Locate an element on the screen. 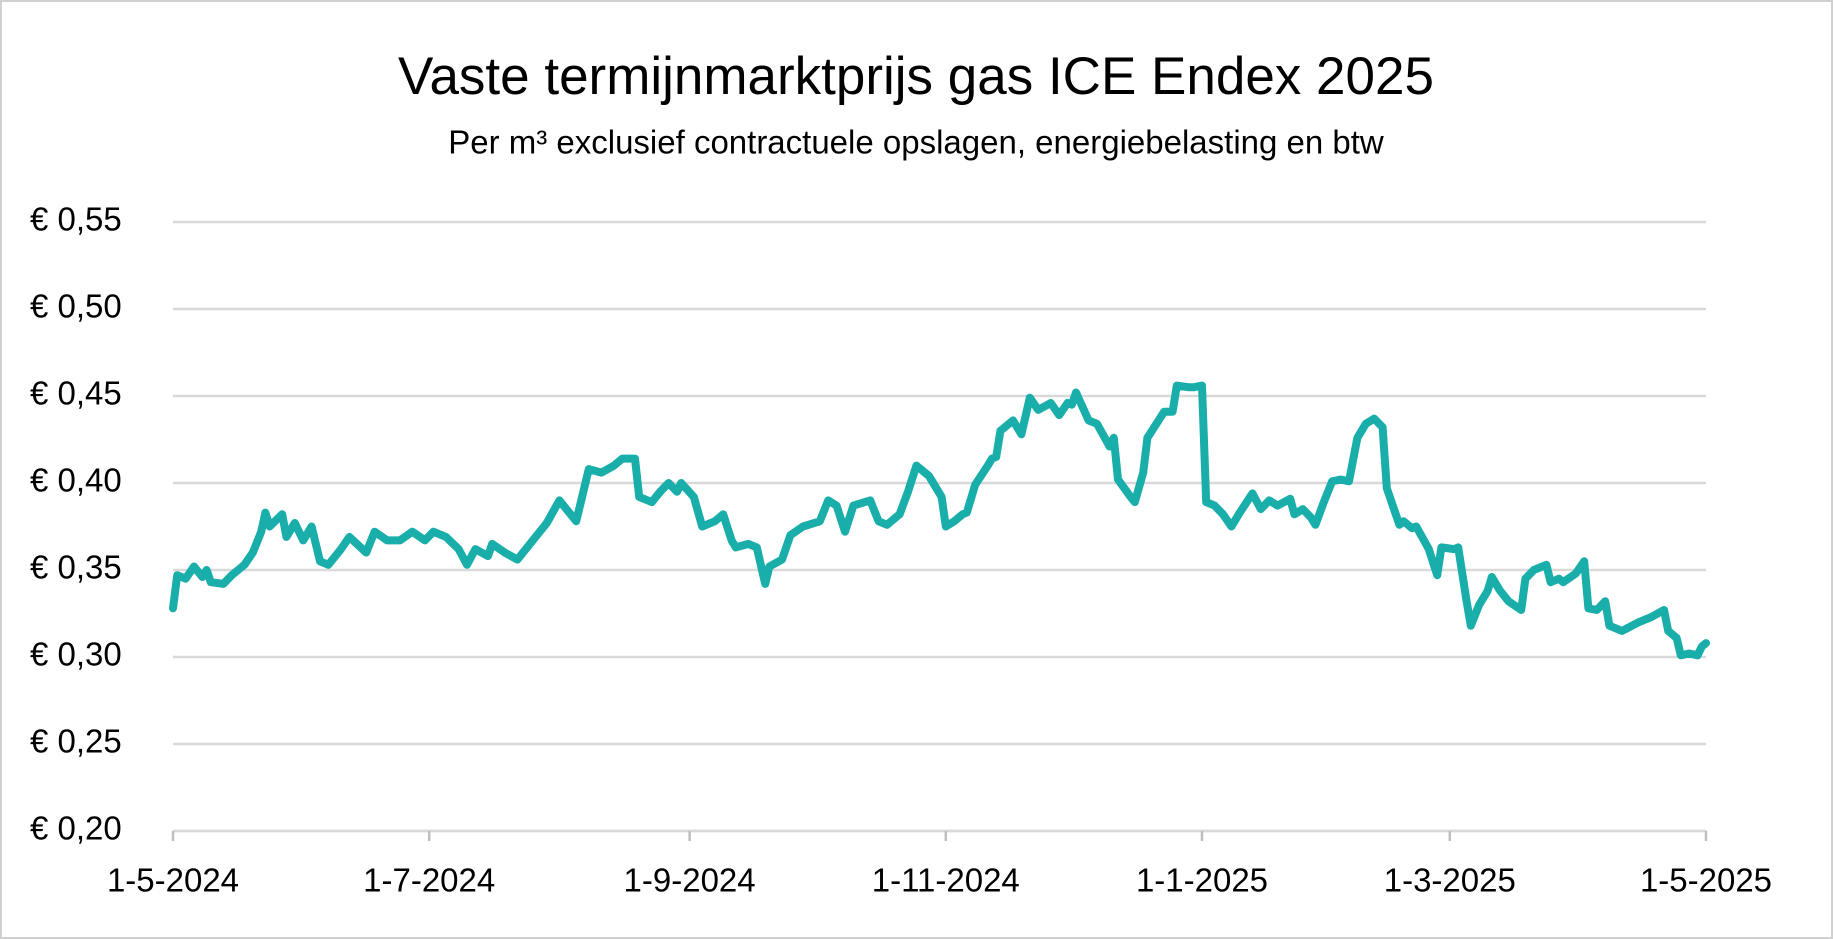 This screenshot has height=939, width=1833. y-tick-label: € 0,35 is located at coordinates (76, 567).